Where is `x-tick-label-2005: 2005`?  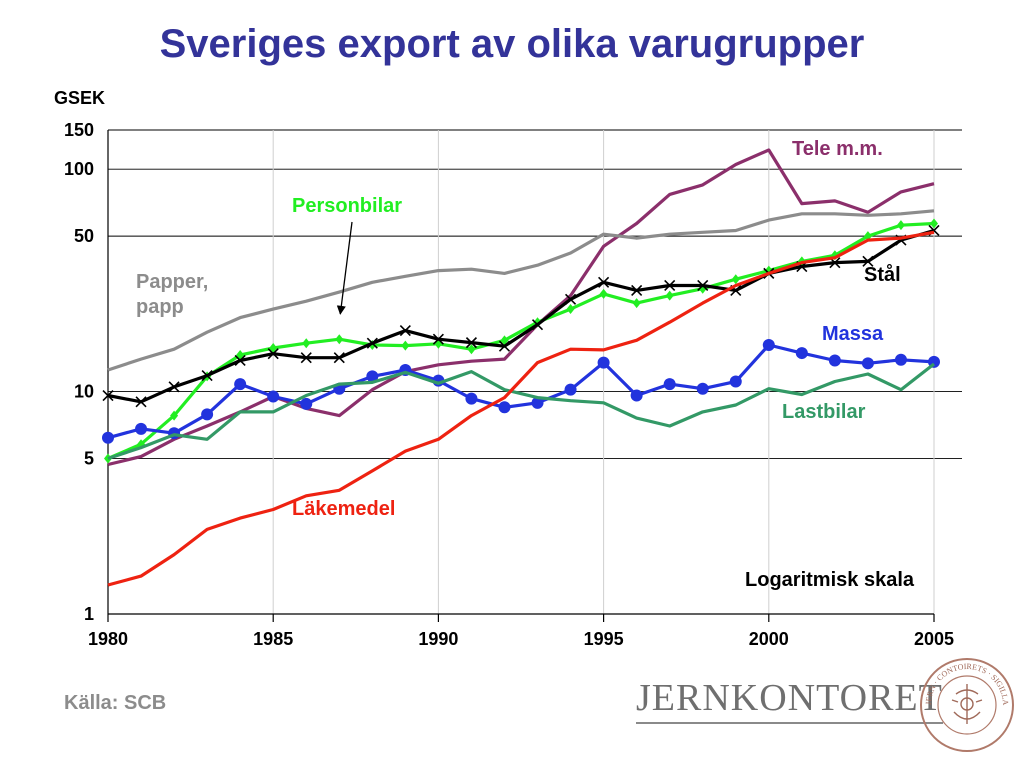
x-tick-label-2005: 2005 is located at coordinates (934, 639).